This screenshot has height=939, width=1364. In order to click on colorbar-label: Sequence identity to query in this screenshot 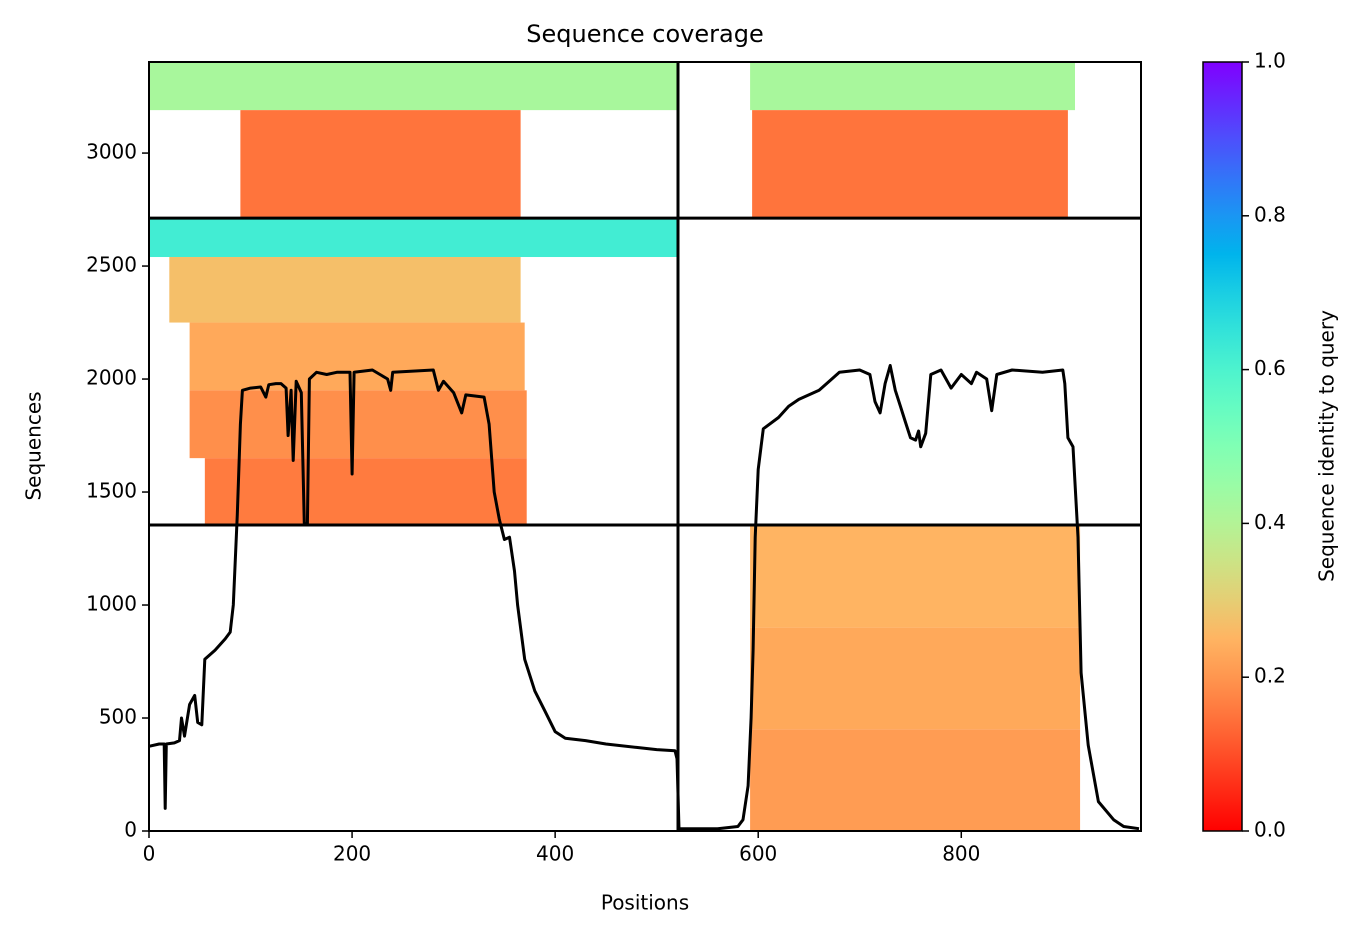, I will do `click(1327, 446)`.